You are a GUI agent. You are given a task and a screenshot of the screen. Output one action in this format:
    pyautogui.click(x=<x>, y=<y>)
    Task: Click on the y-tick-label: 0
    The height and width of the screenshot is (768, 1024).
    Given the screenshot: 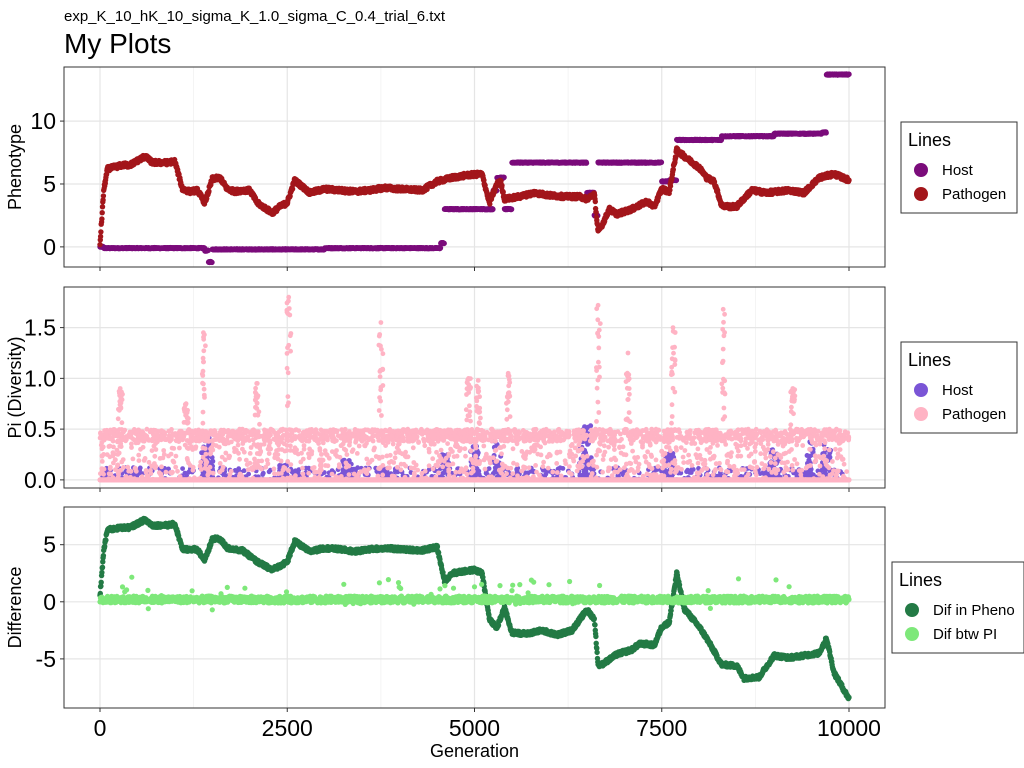 What is the action you would take?
    pyautogui.click(x=49, y=247)
    